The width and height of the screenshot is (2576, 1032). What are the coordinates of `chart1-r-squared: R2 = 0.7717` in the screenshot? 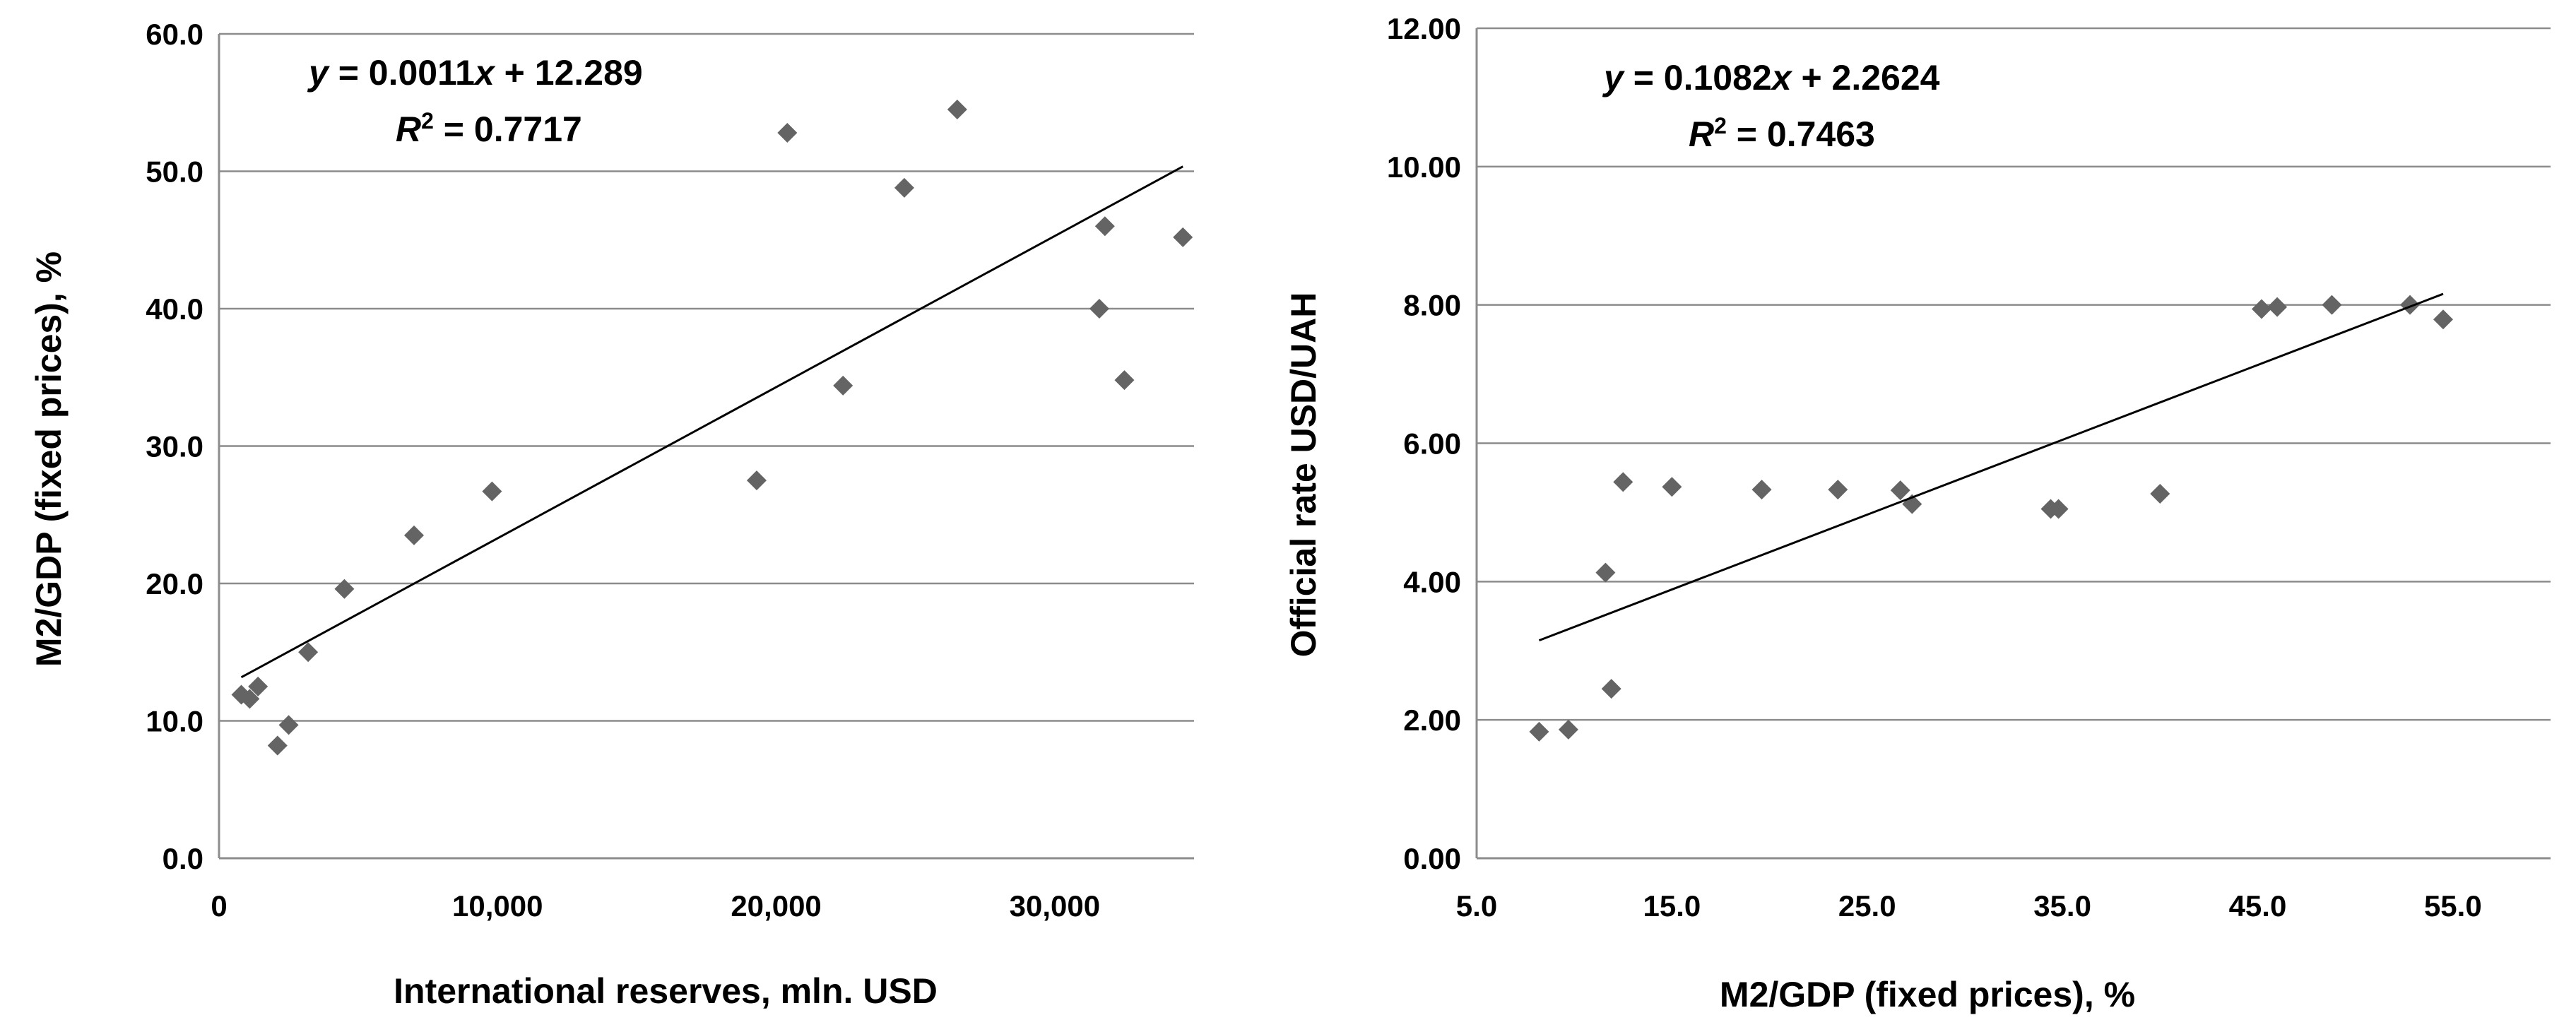 It's located at (489, 128).